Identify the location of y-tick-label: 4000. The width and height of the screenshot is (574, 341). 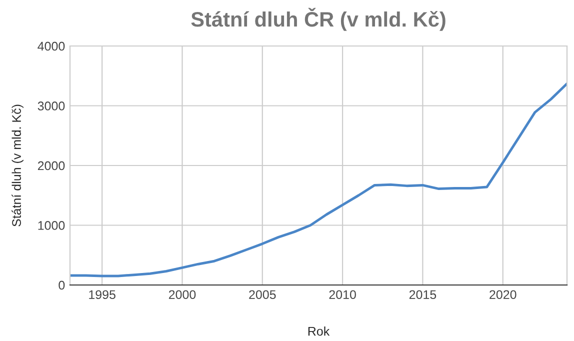
(51, 46).